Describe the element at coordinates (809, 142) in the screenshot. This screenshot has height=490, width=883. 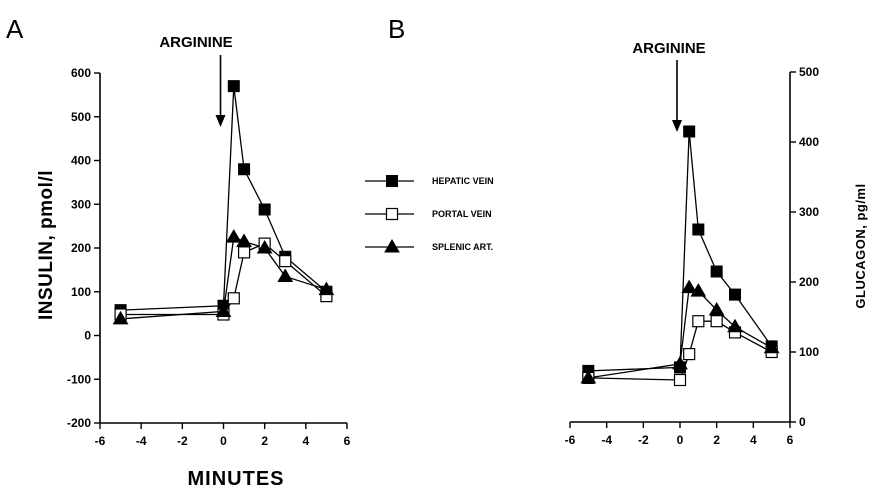
I see `y-tick-label-b: 400` at that location.